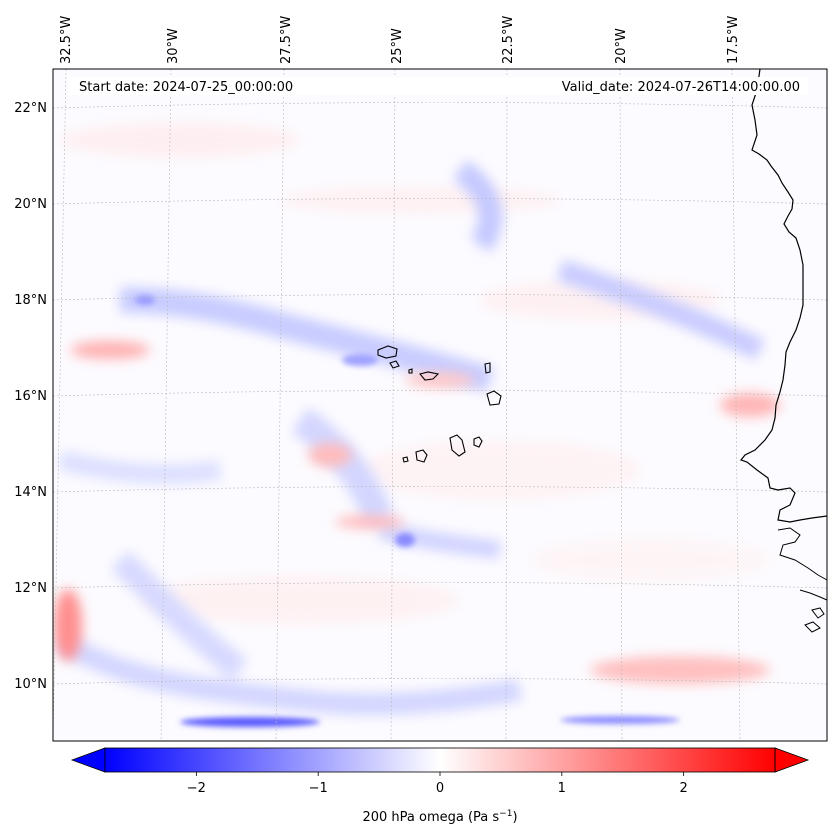  I want to click on lon-label: 30°W, so click(173, 46).